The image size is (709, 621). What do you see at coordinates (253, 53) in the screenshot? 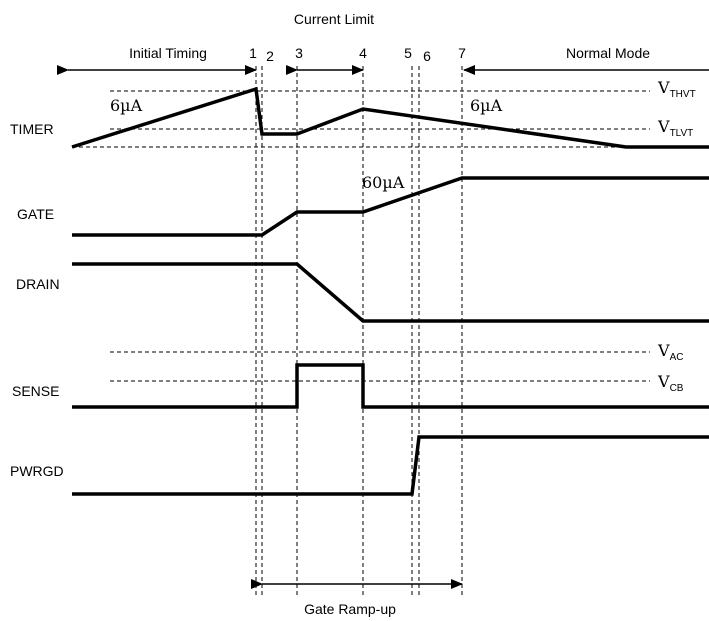
I see `marker-1: 1` at bounding box center [253, 53].